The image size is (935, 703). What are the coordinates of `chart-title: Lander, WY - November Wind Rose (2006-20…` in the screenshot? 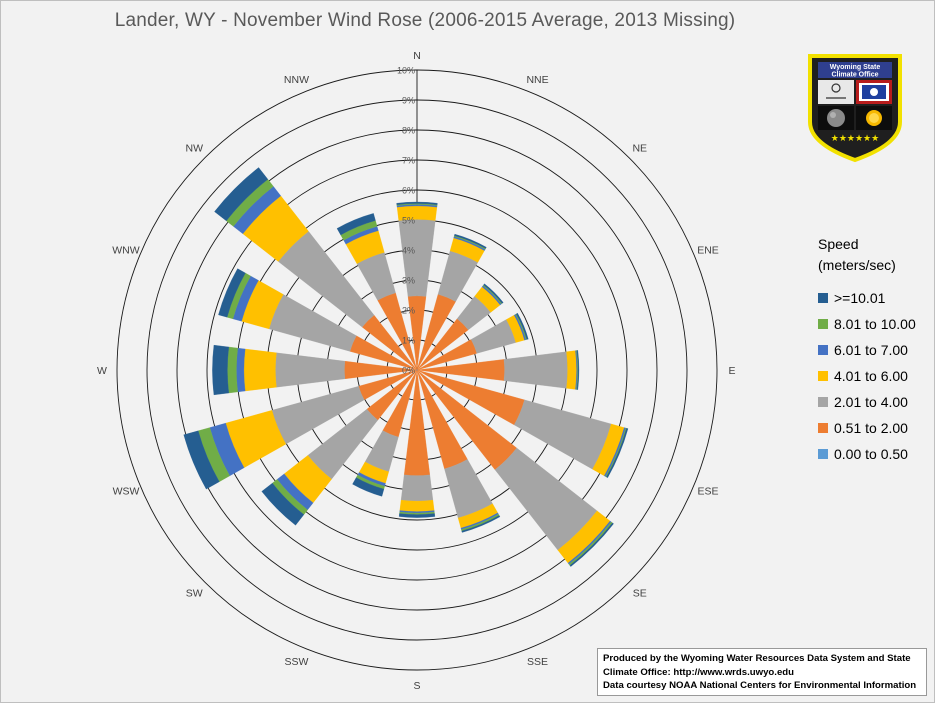 It's located at (425, 20).